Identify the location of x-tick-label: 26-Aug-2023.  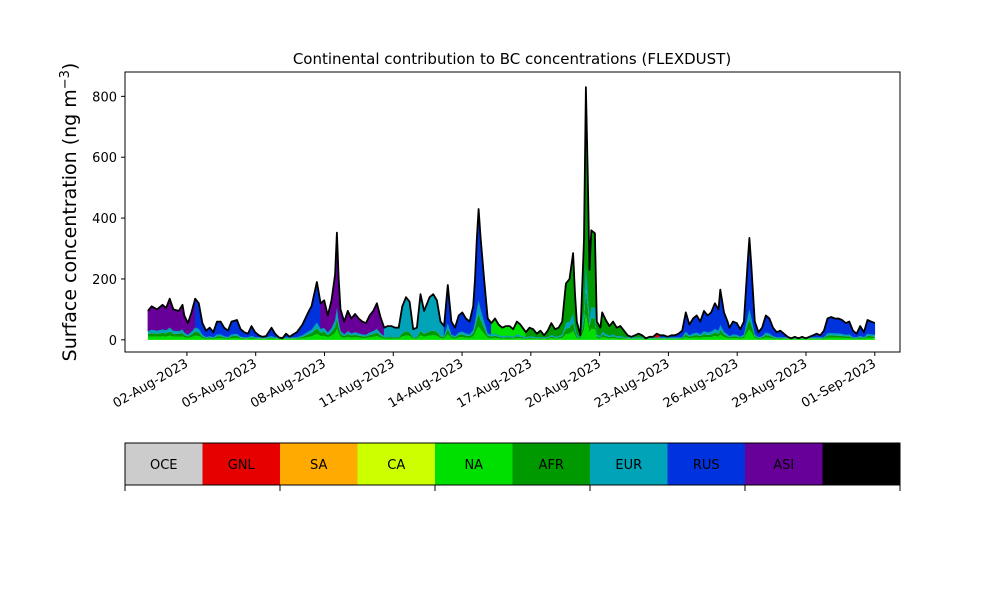
(701, 383).